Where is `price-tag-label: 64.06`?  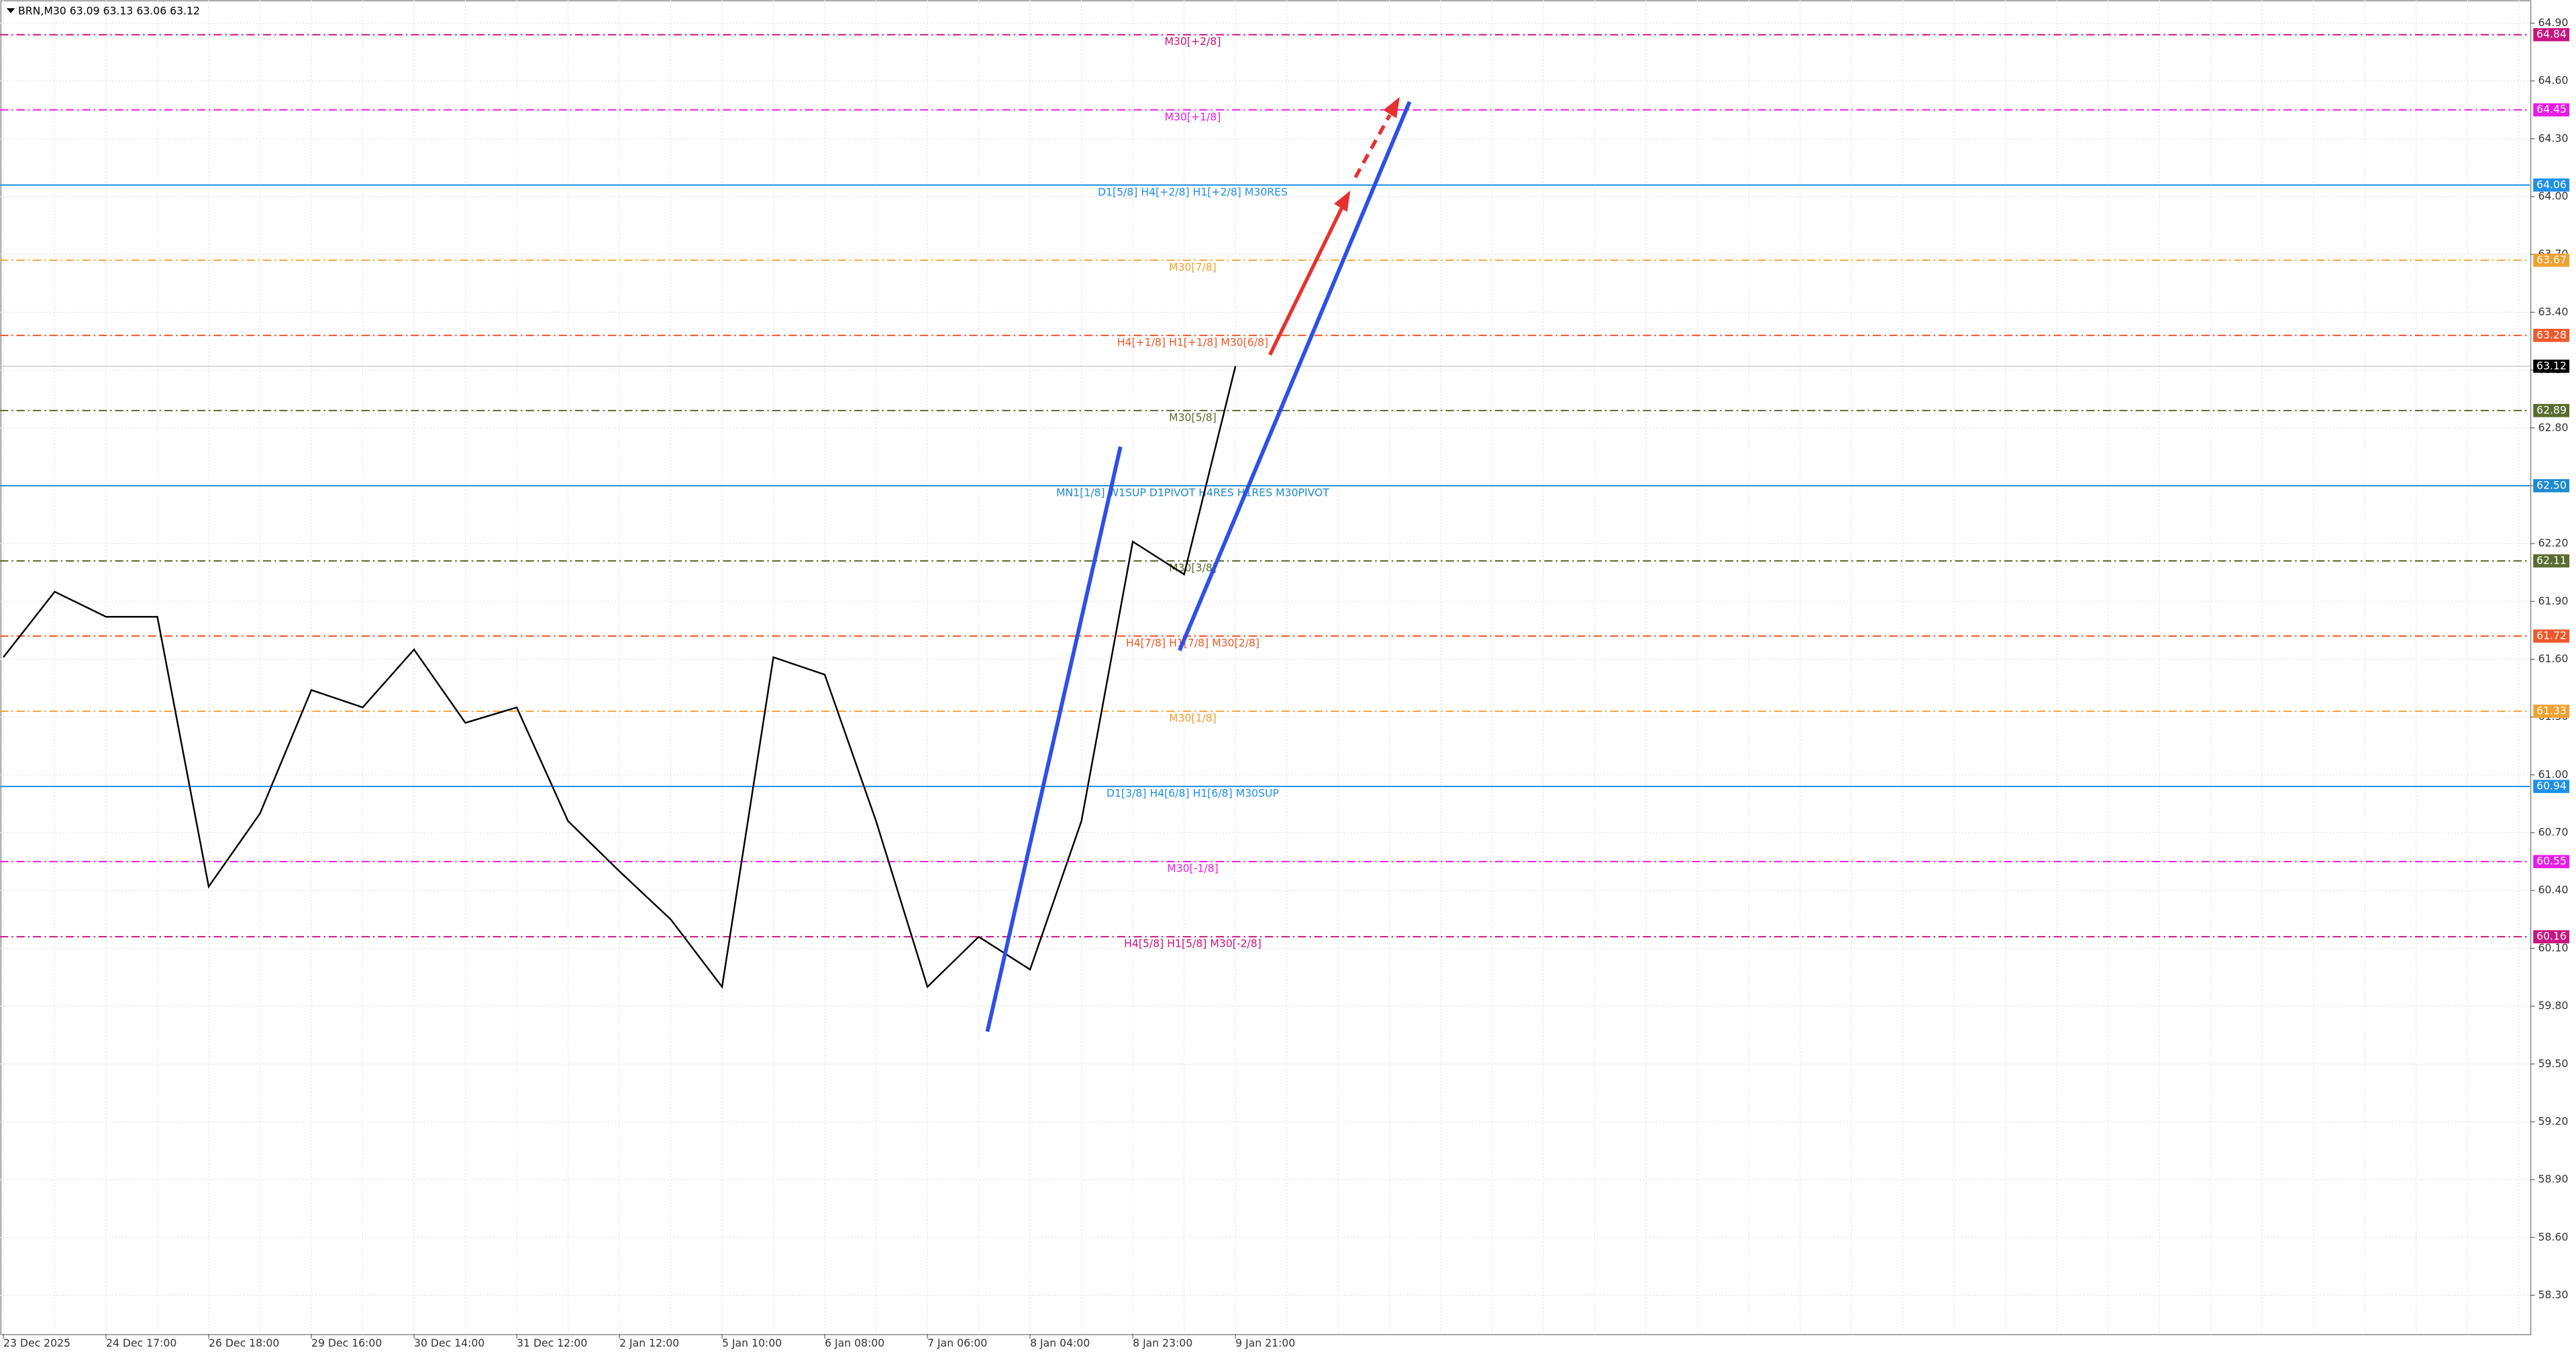 price-tag-label: 64.06 is located at coordinates (2551, 184).